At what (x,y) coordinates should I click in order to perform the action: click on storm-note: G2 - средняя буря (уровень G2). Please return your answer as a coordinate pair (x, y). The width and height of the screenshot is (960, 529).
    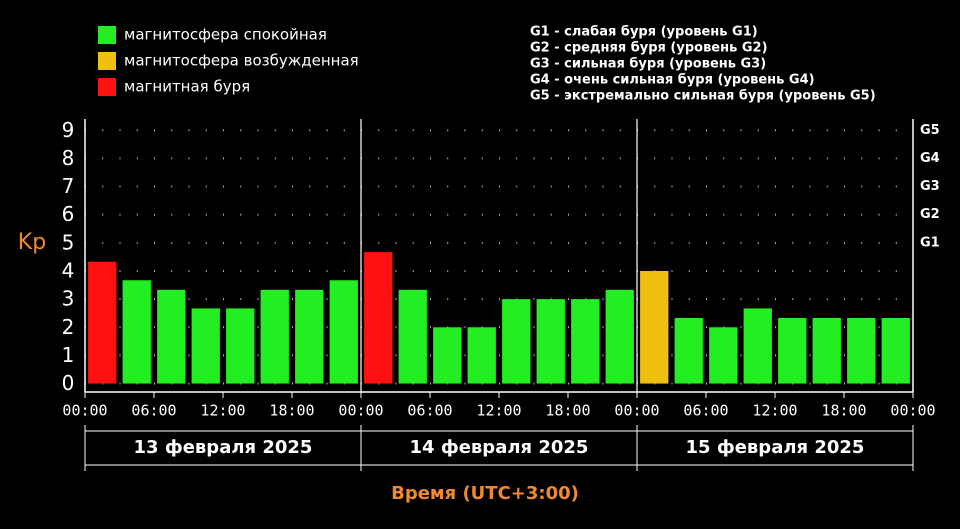
    Looking at the image, I should click on (649, 48).